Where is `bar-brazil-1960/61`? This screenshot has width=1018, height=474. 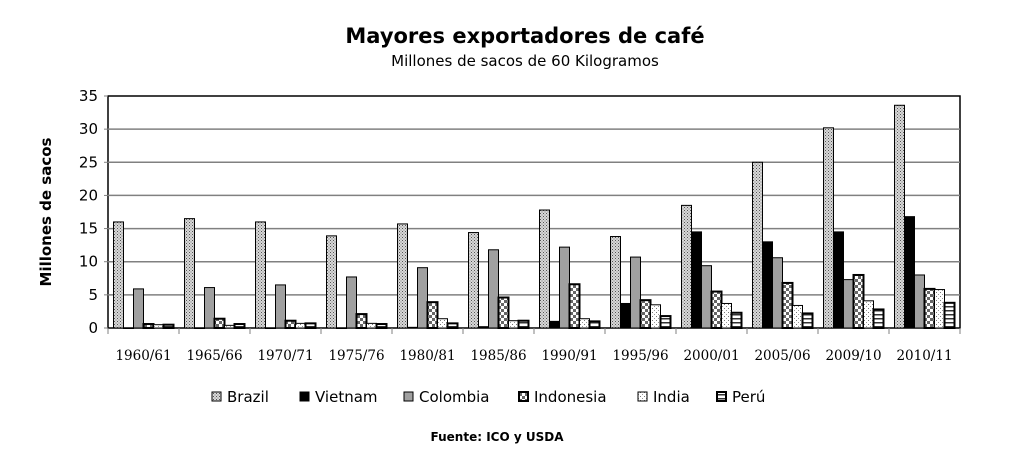
bar-brazil-1960/61 is located at coordinates (118, 275).